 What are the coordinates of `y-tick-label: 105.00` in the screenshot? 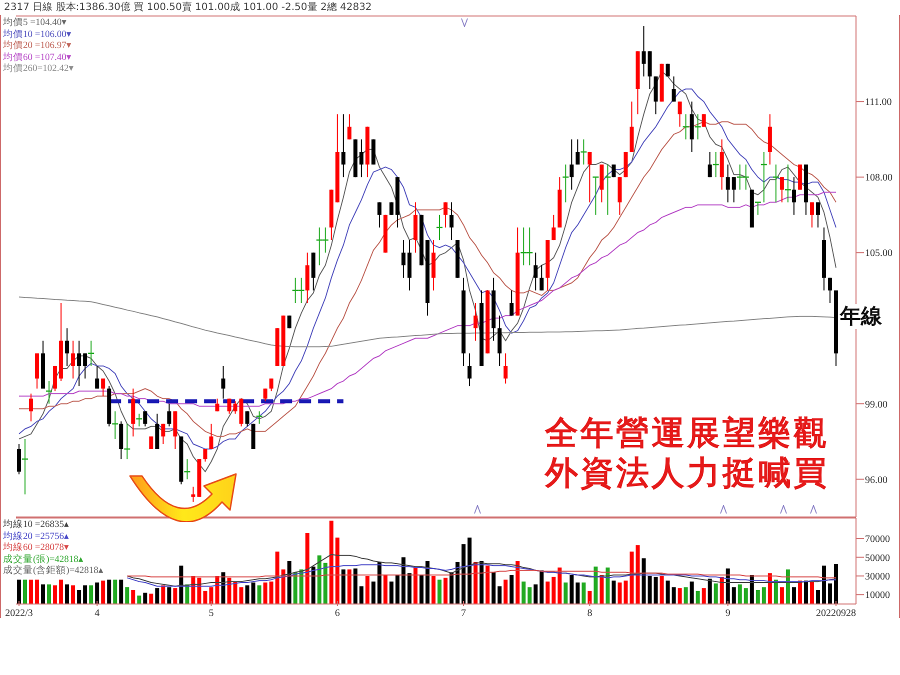 It's located at (878, 254).